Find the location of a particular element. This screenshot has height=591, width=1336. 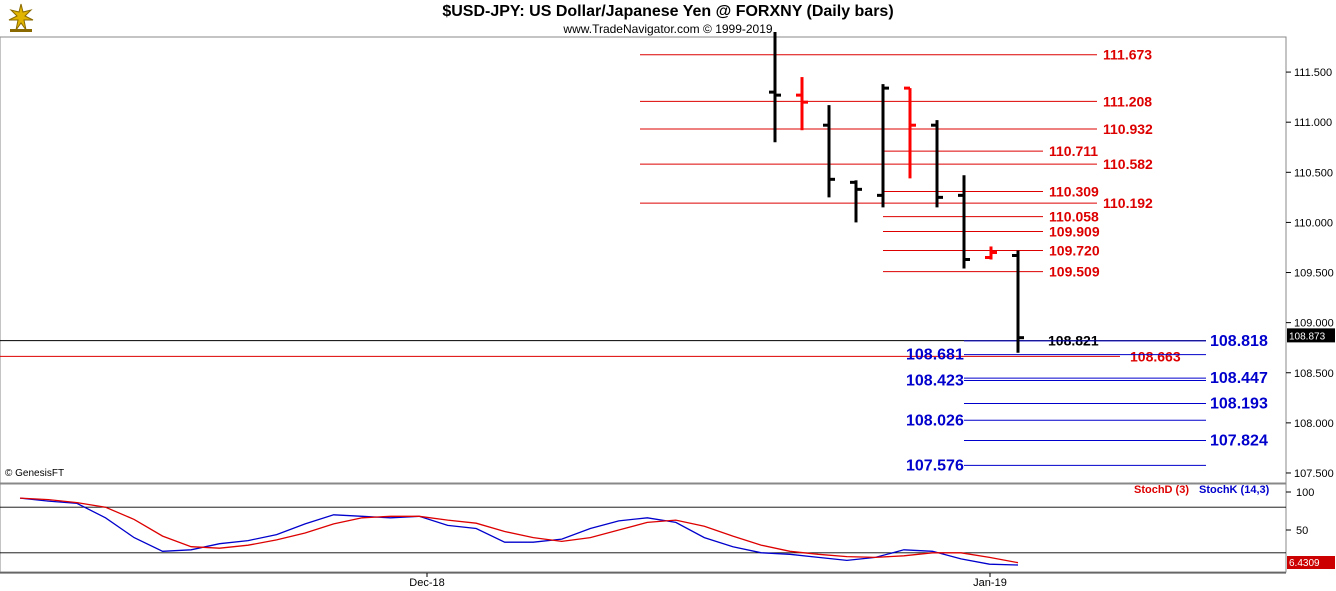

stoch-k-line is located at coordinates (519, 531).